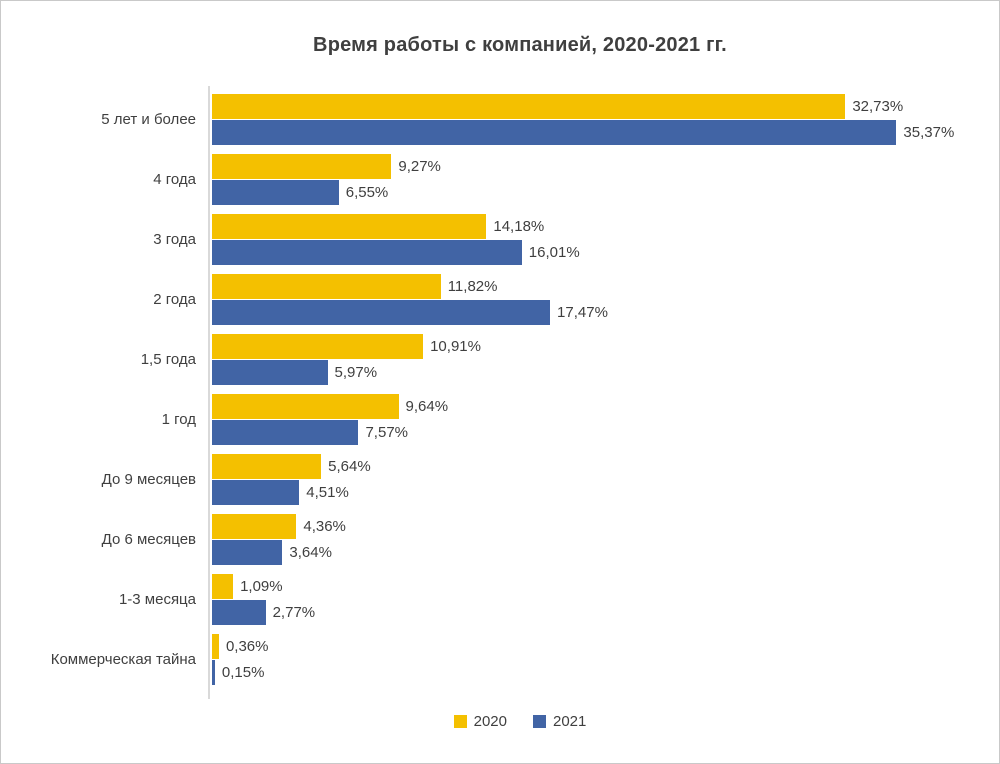 This screenshot has height=764, width=1000. What do you see at coordinates (599, 526) in the screenshot?
I see `bar-line-2020: 4,36%` at bounding box center [599, 526].